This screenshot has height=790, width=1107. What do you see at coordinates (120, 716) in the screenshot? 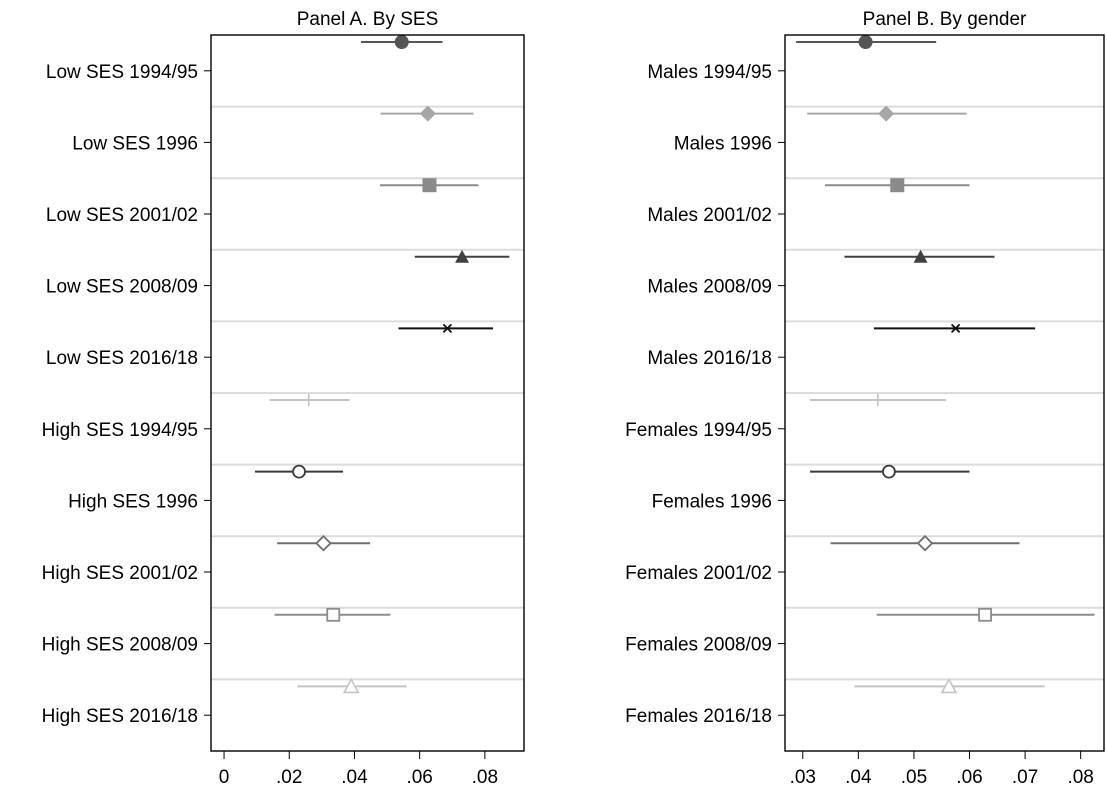
I see `row-label: High SES 2016/18` at bounding box center [120, 716].